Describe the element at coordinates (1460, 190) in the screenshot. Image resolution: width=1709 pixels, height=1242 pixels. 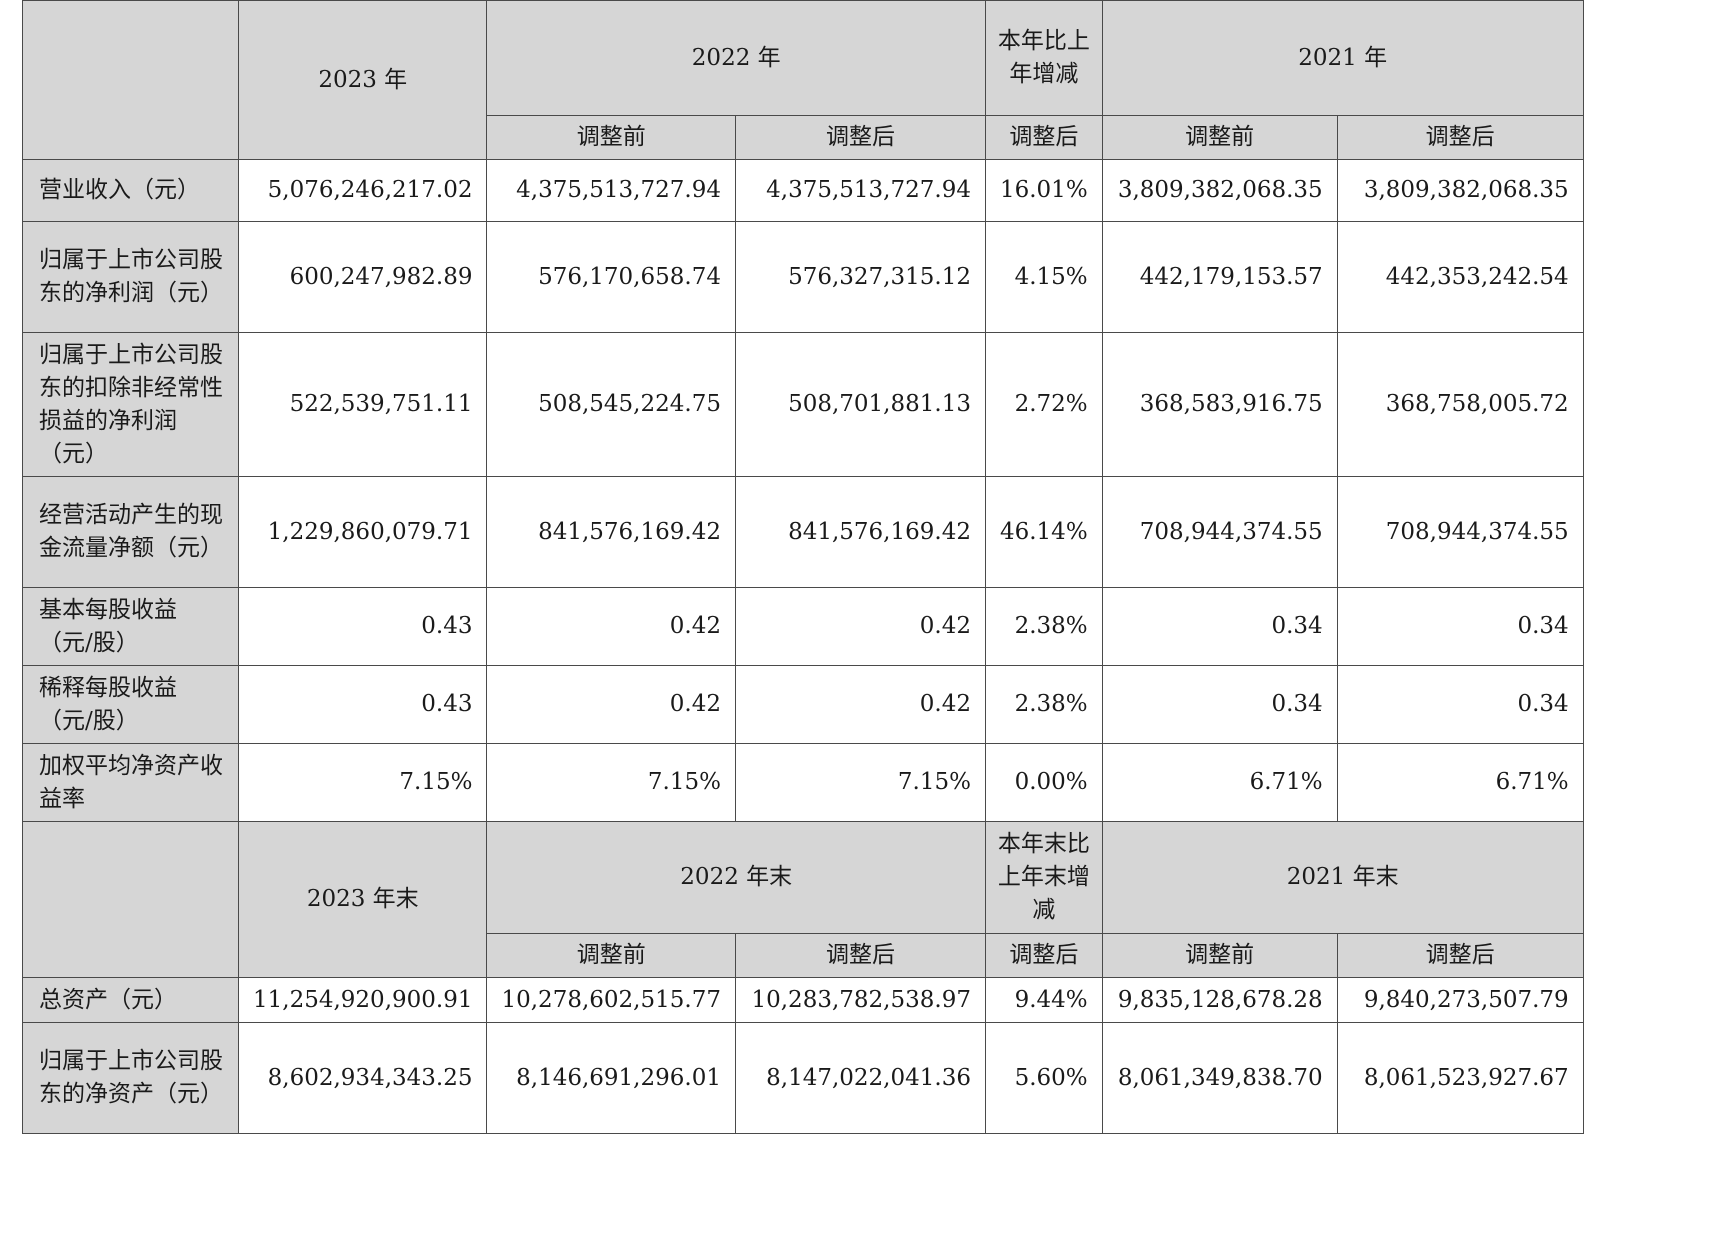
I see `value-2021-after: 3,809,382,068.35` at that location.